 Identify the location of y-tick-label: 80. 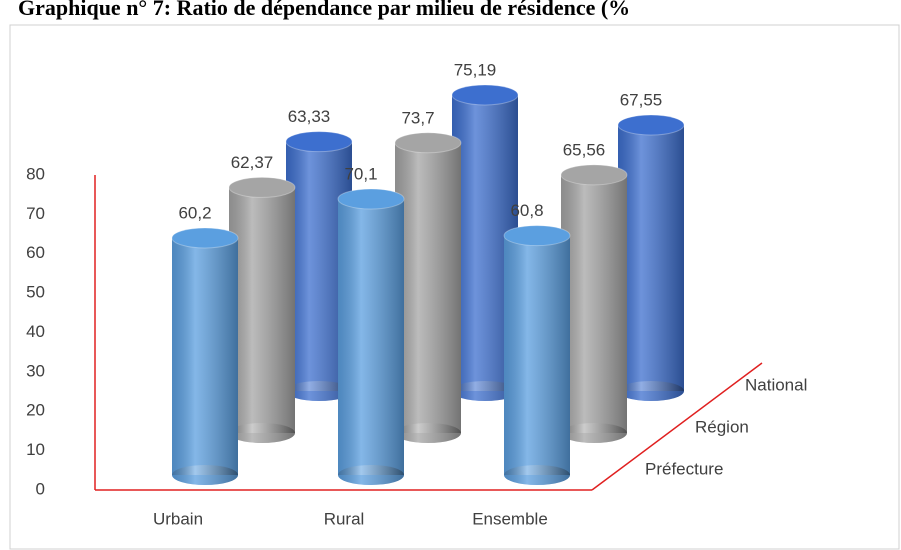
(35, 173).